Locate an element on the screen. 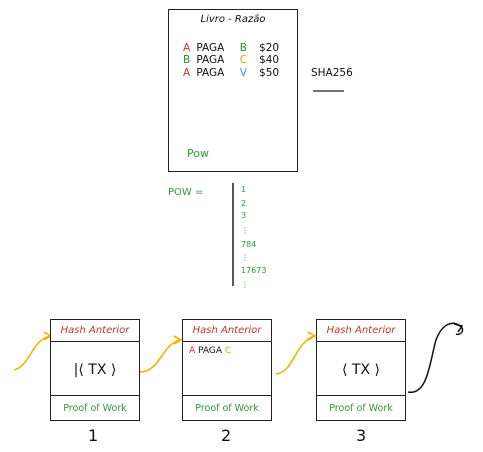 Image resolution: width=483 pixels, height=452 pixels. nonce-value: 784 is located at coordinates (249, 244).